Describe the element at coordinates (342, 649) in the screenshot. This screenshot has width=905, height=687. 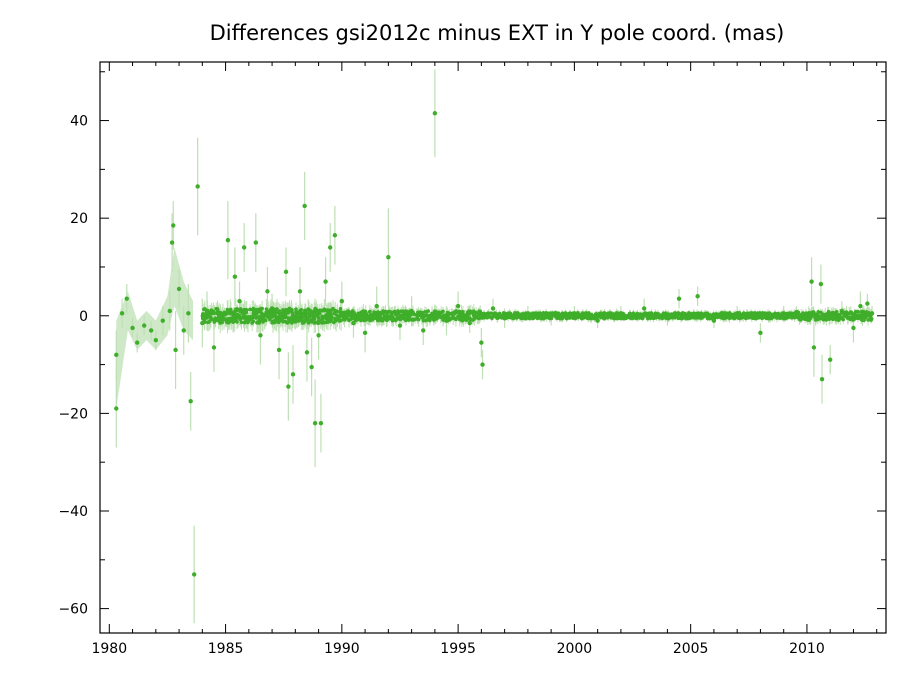
I see `x-tick-label: 1990` at that location.